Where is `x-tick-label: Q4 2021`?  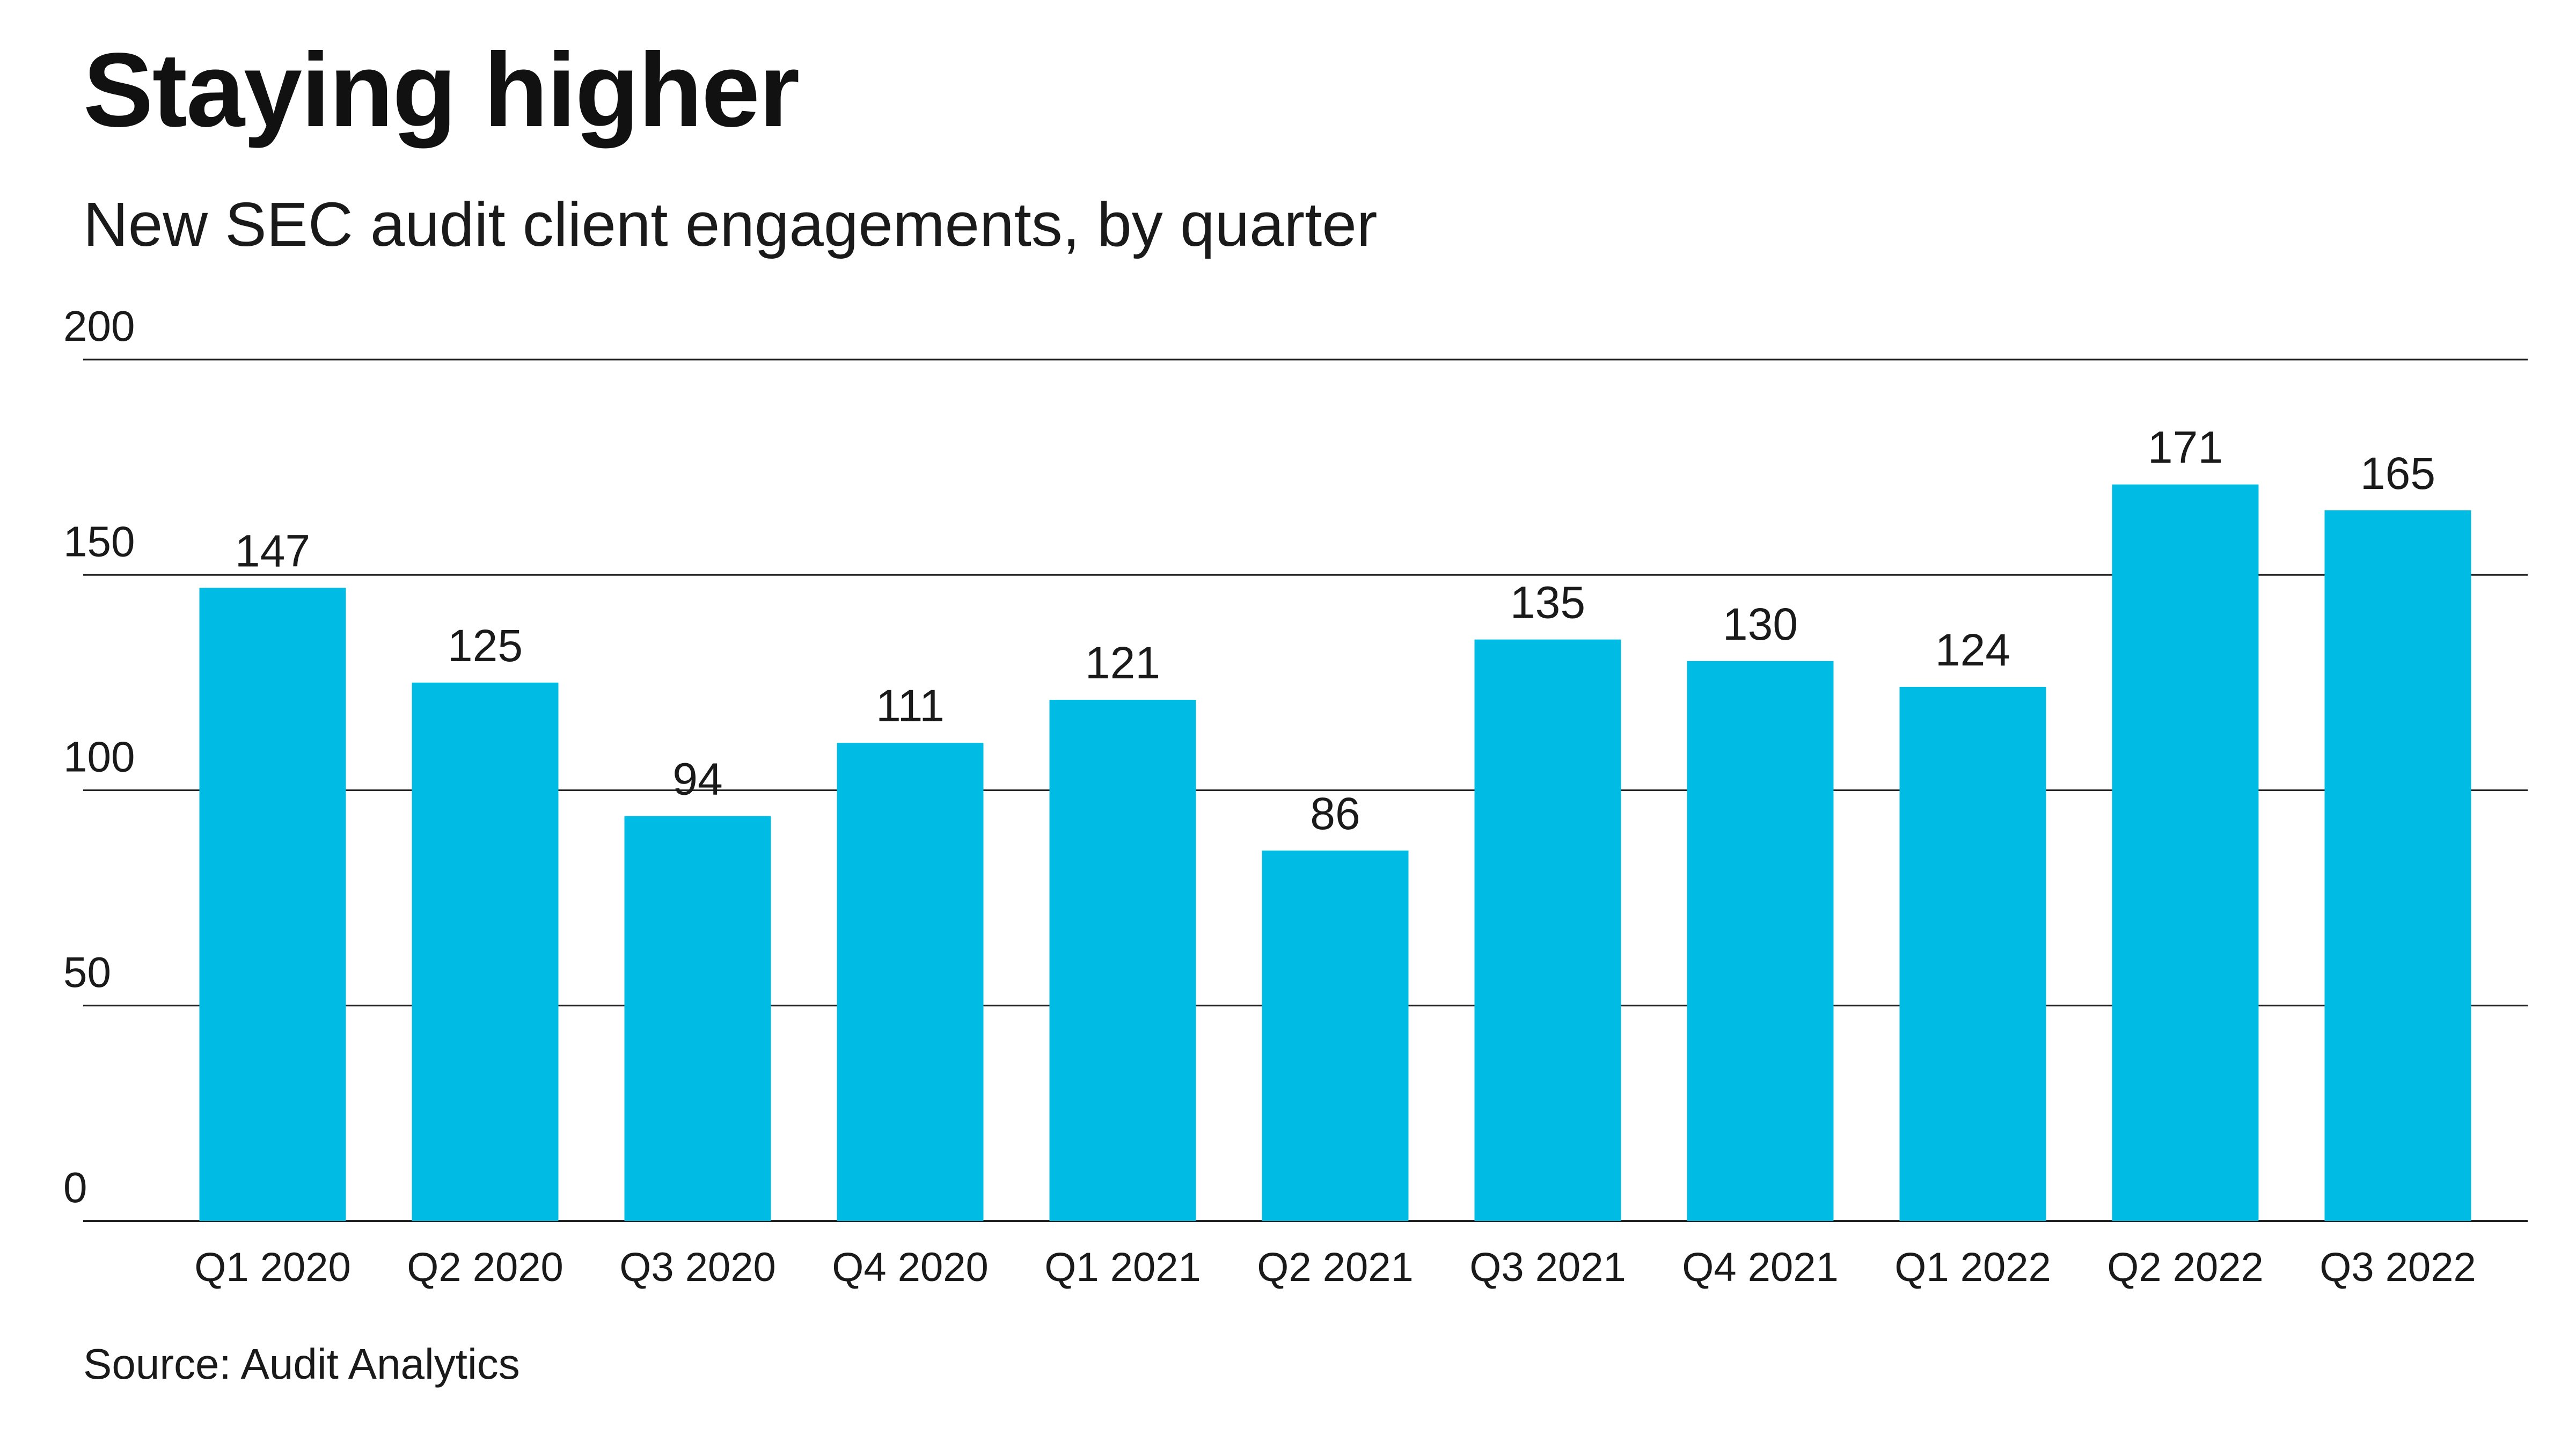
x-tick-label: Q4 2021 is located at coordinates (1760, 1267).